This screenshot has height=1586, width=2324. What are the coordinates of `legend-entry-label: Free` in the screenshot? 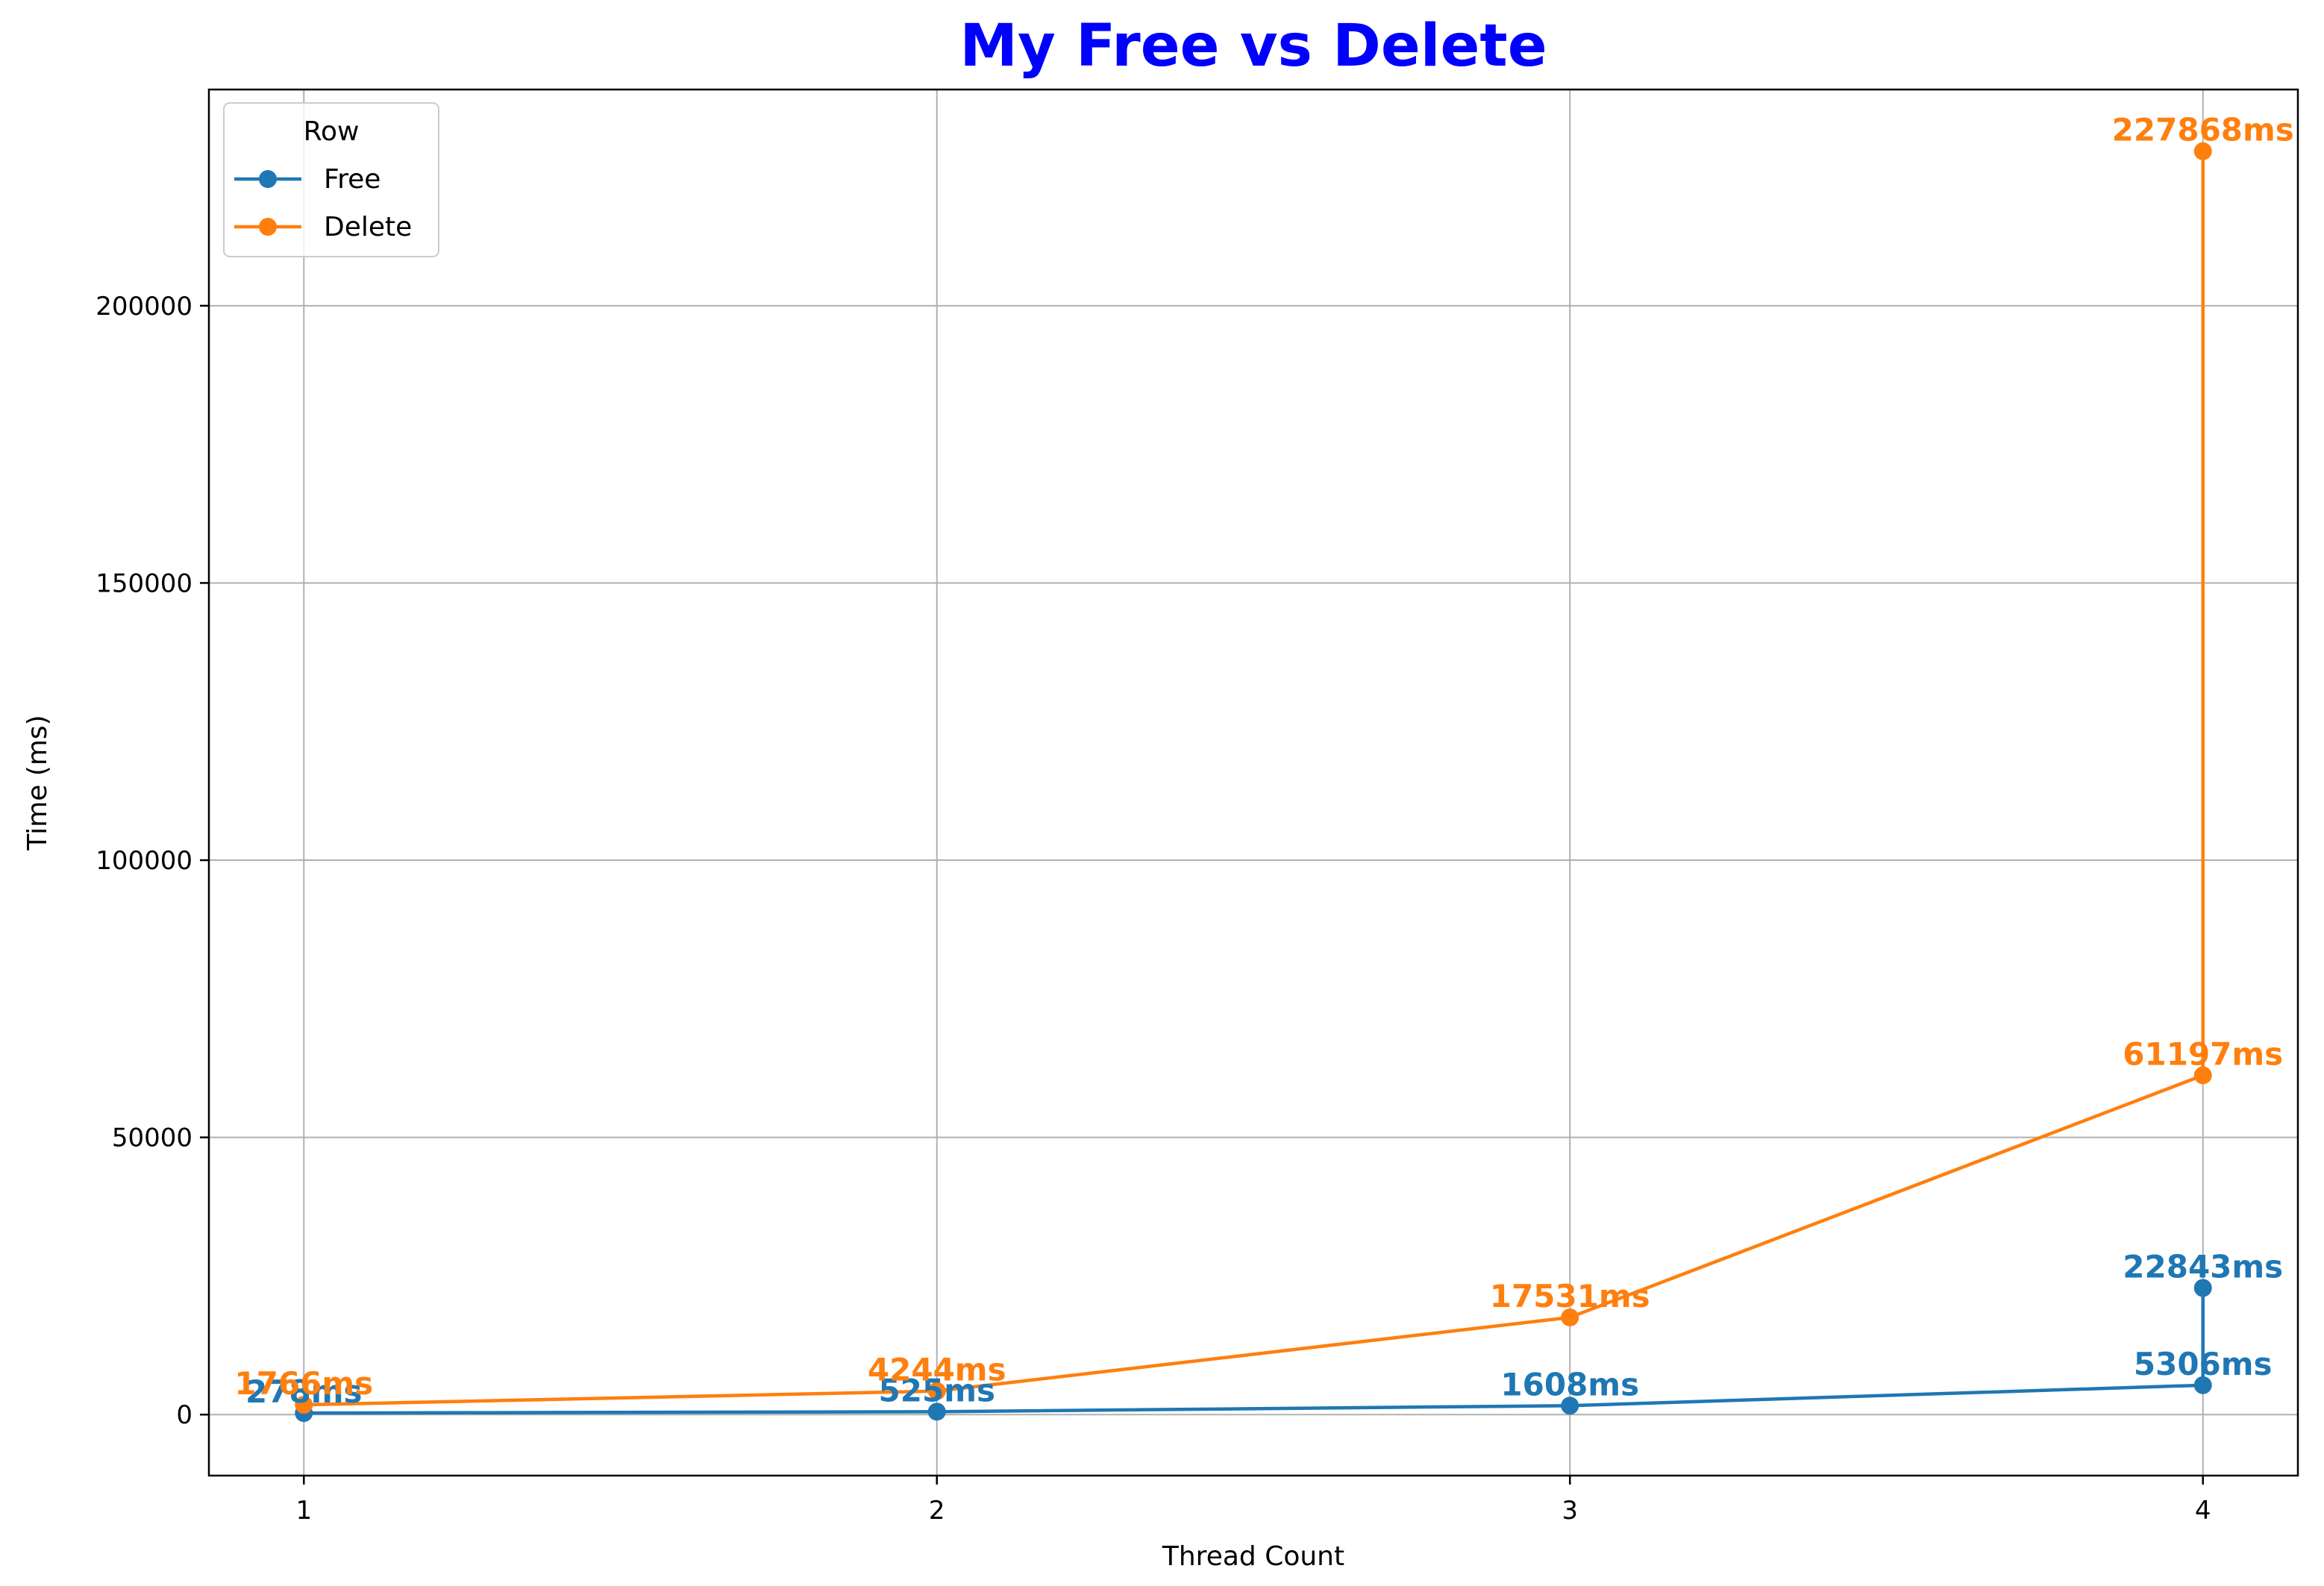 It's located at (352, 179).